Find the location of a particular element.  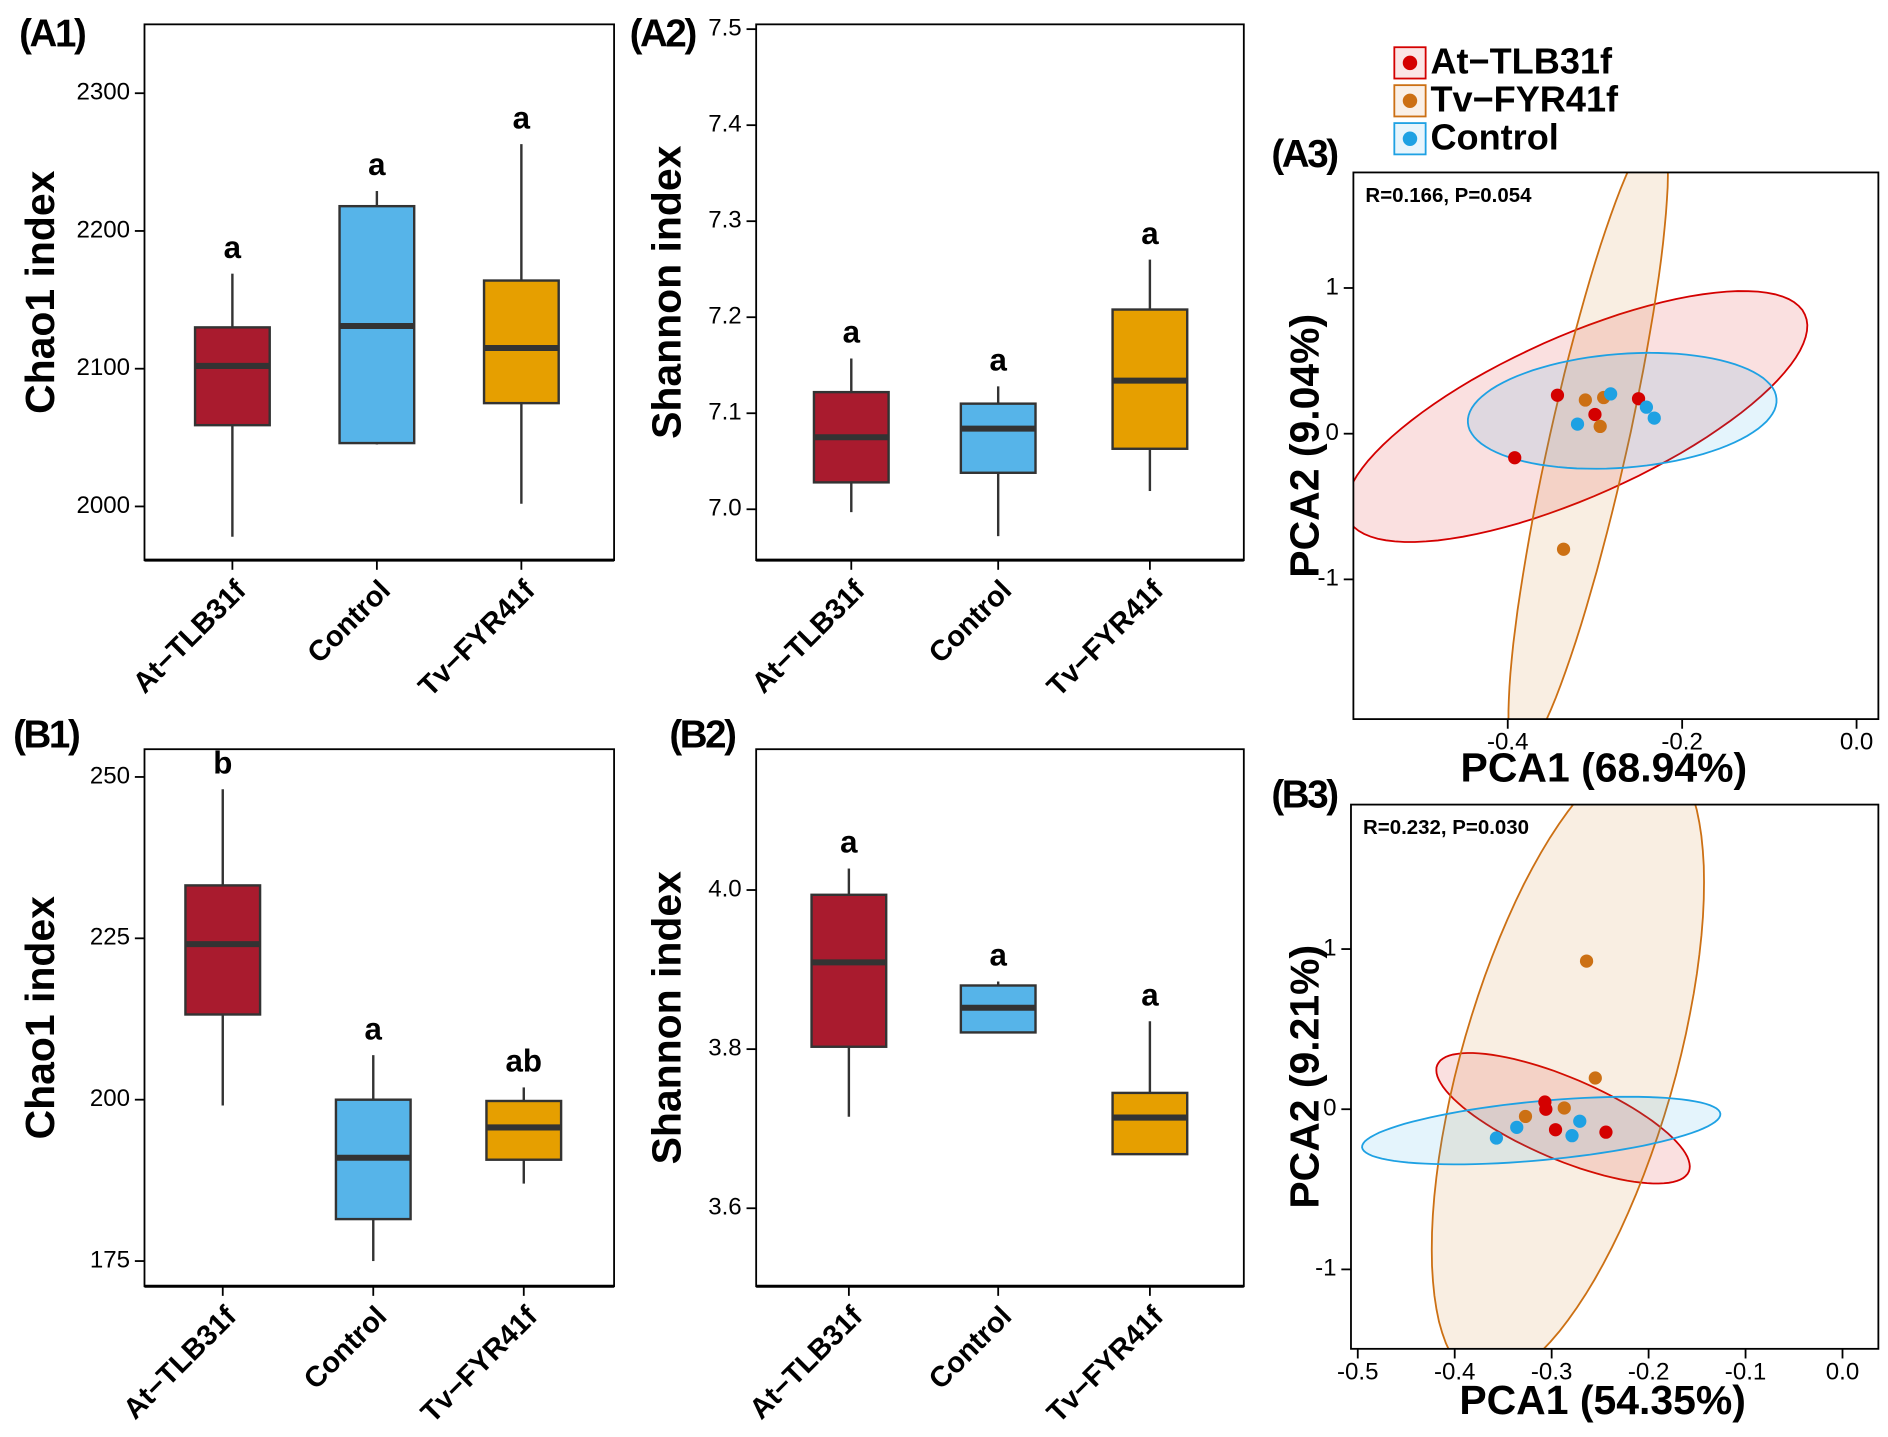

y-tick-label: 7.5 is located at coordinates (724, 28).